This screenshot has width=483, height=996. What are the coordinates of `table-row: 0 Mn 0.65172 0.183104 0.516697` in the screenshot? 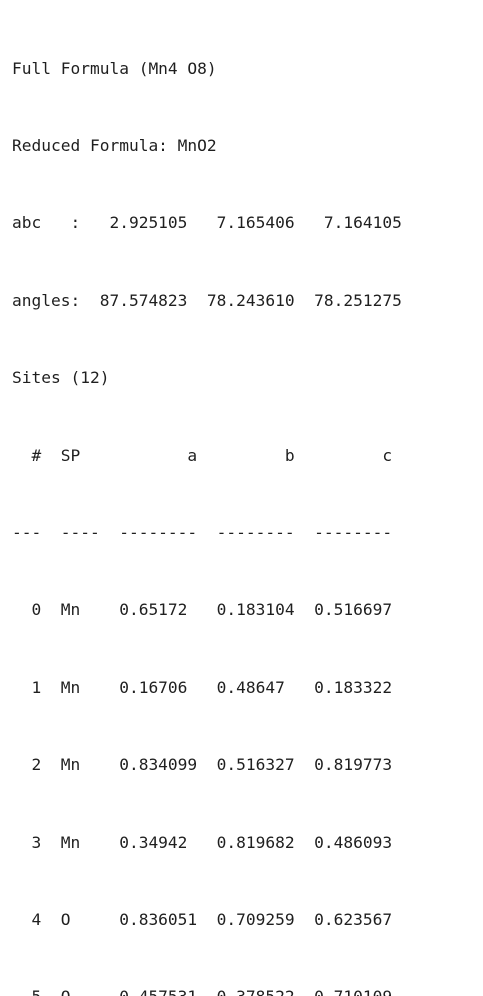 It's located at (202, 610).